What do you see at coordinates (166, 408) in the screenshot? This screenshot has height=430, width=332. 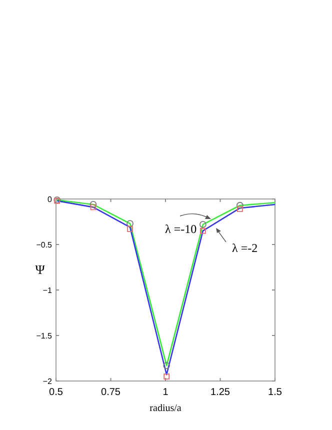 I see `x-axis-title: radius/a` at bounding box center [166, 408].